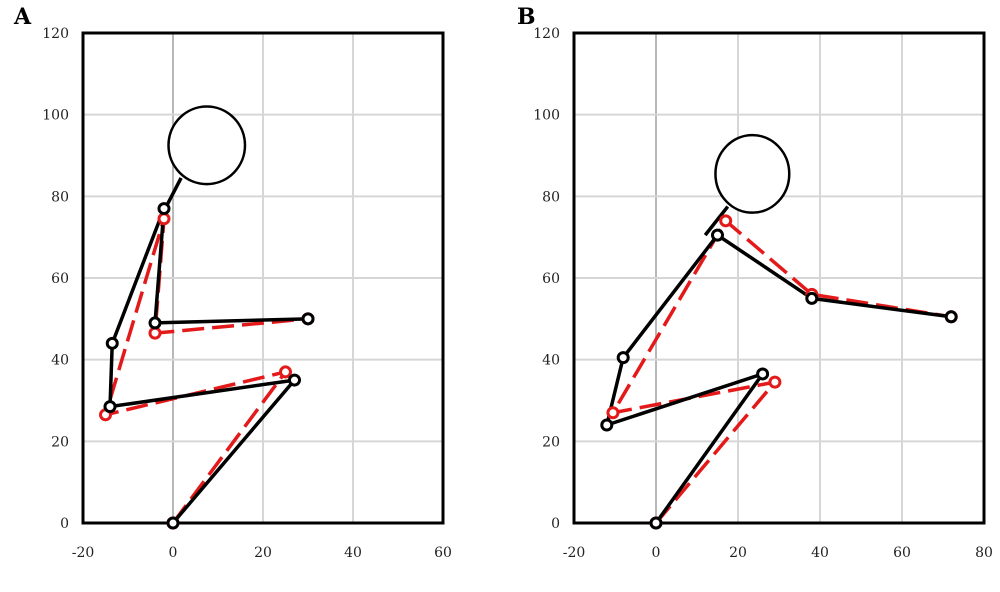 The height and width of the screenshot is (592, 1000). Describe the element at coordinates (526, 17) in the screenshot. I see `panel-label: B` at that location.